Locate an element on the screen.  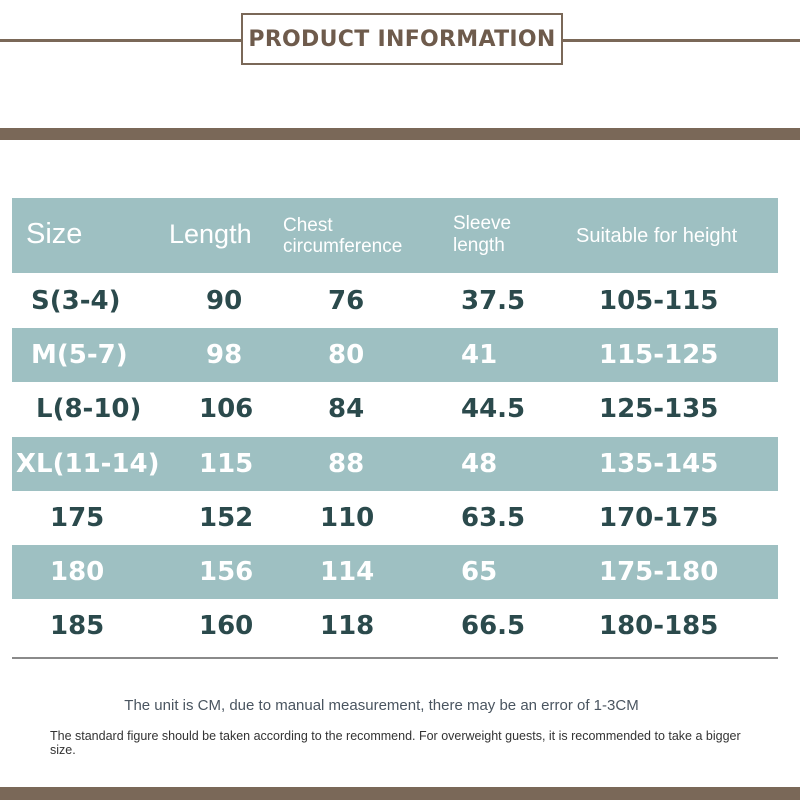
cell-size: 175 is located at coordinates (77, 518).